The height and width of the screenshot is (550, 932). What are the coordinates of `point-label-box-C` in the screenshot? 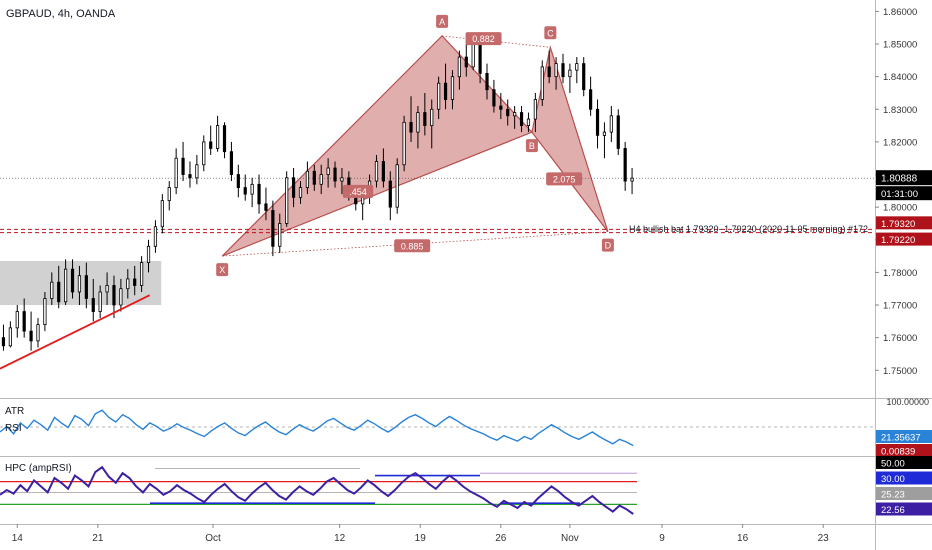 It's located at (550, 33).